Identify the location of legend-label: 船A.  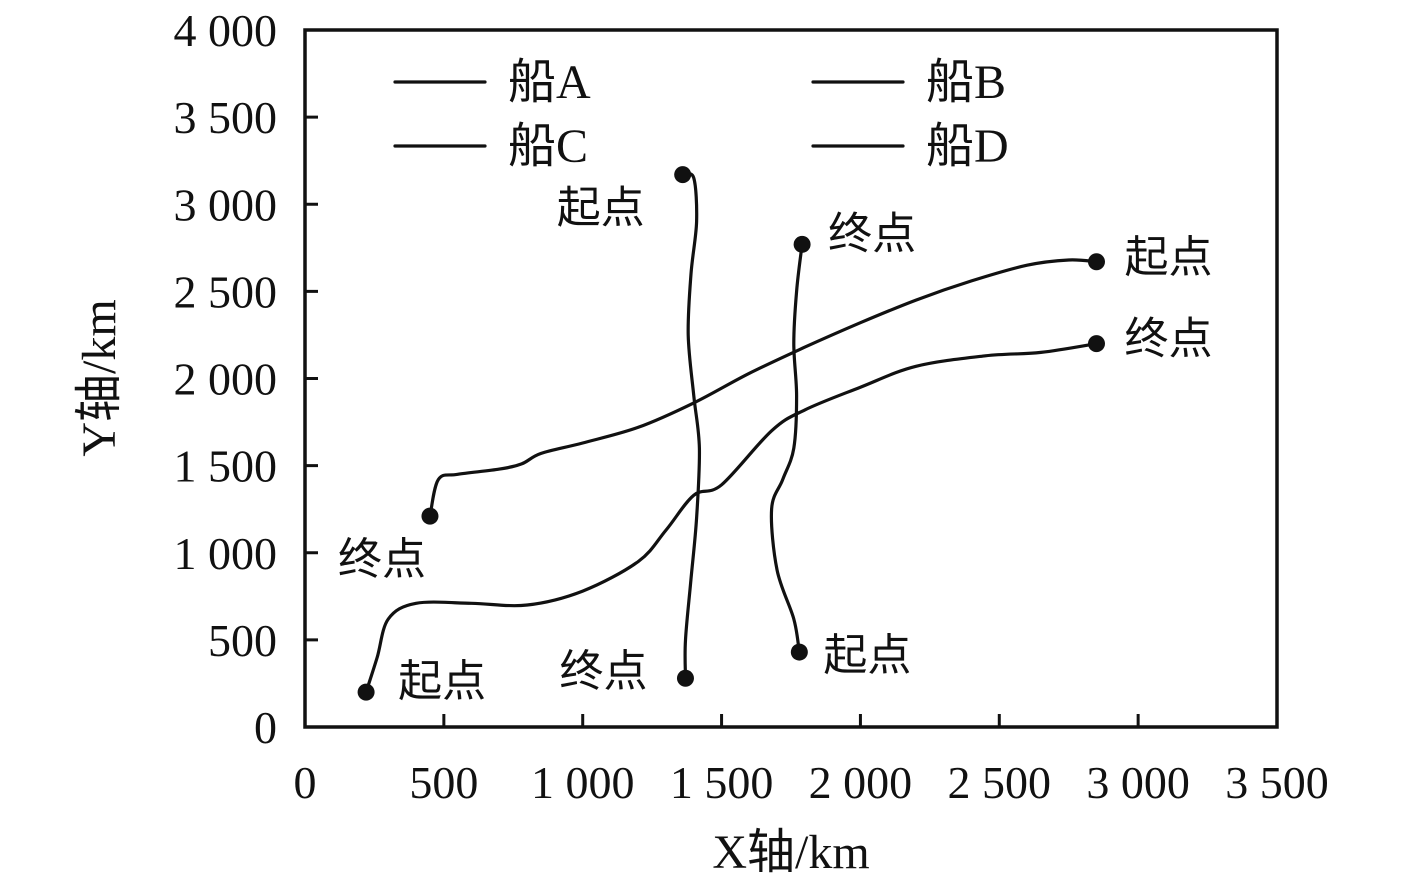
(549, 82).